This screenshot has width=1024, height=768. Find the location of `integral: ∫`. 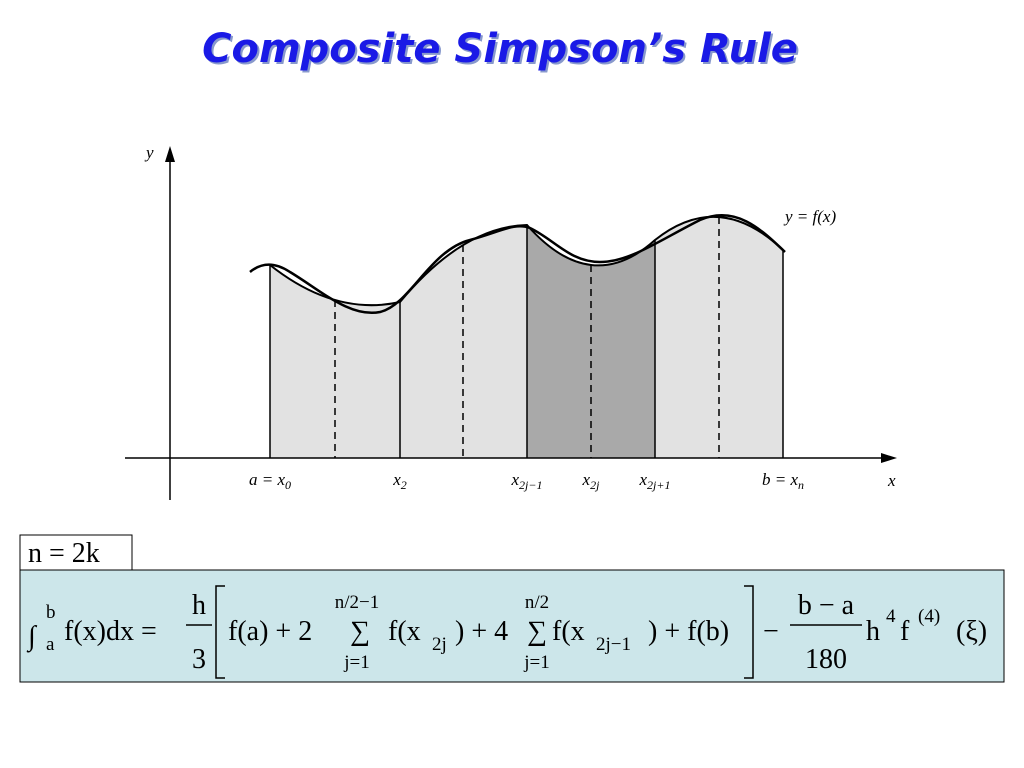

integral: ∫ is located at coordinates (32, 637).